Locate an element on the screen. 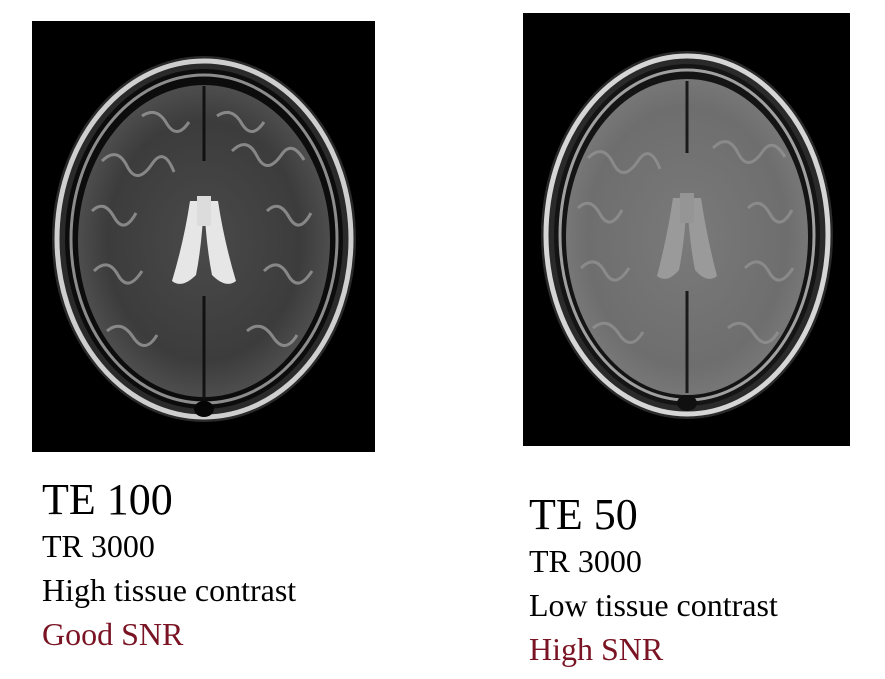 The height and width of the screenshot is (679, 885). te-label: TE 50 is located at coordinates (583, 514).